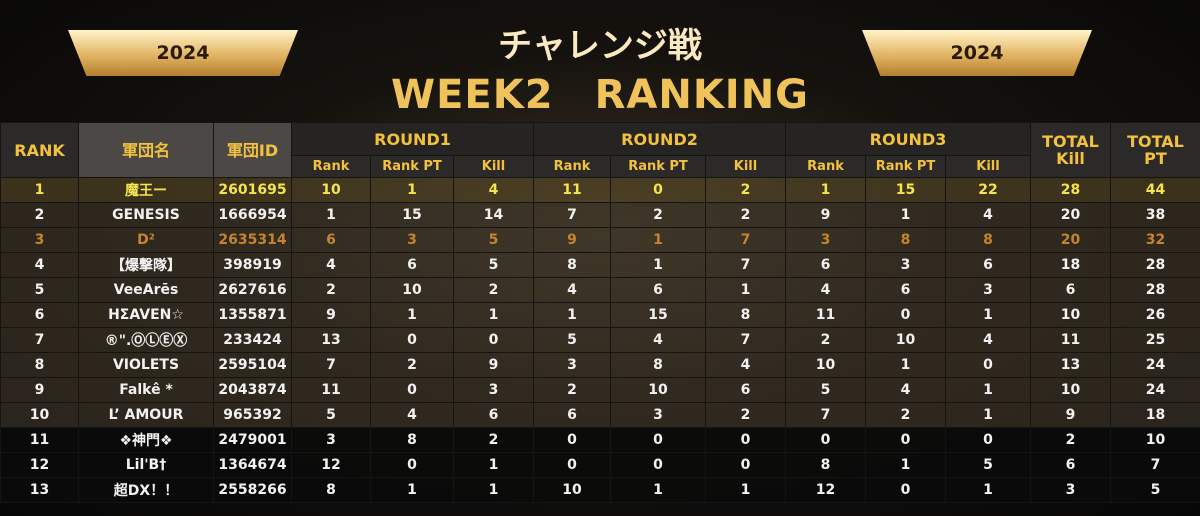 The width and height of the screenshot is (1200, 516). I want to click on table-row: 11 ❖神門❖ 2479001 3 8 2 0 0 0 0 0 0 2 10, so click(600, 440).